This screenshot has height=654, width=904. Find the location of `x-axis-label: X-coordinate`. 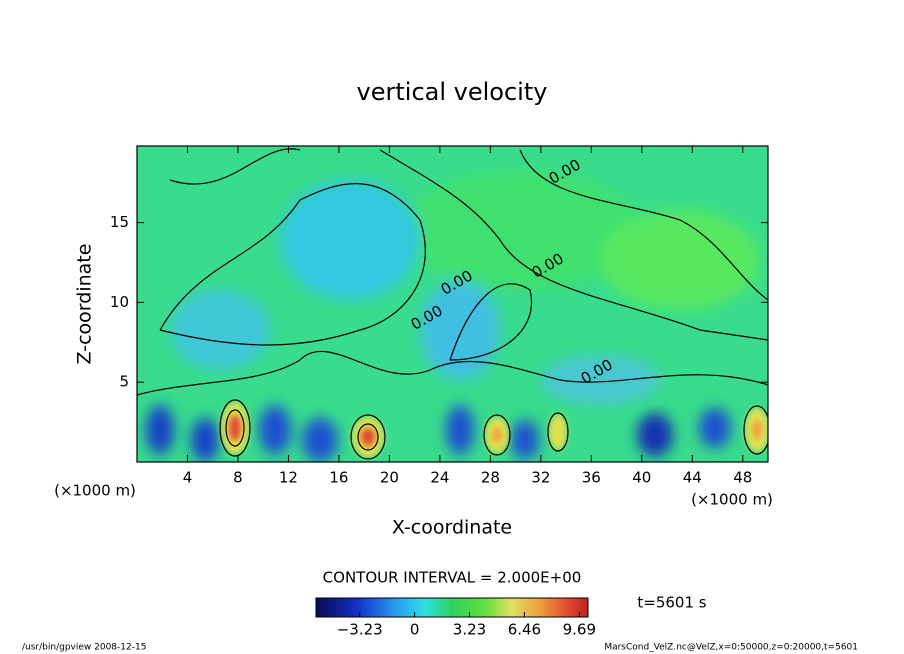

x-axis-label: X-coordinate is located at coordinates (452, 528).